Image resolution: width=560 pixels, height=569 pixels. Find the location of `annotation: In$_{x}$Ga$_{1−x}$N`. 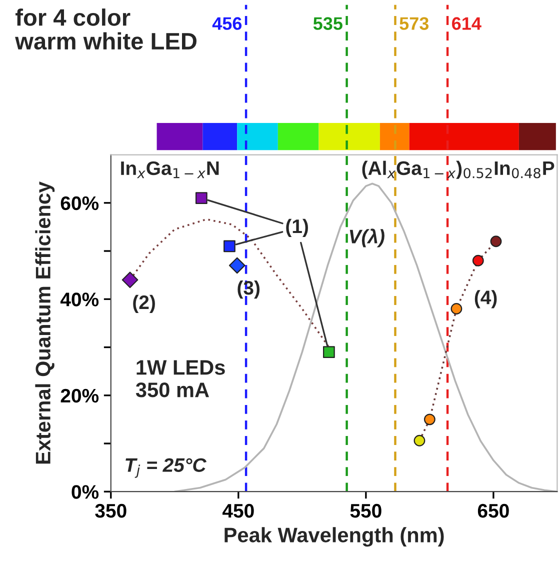

annotation: In$_{x}$Ga$_{1−x}$N is located at coordinates (170, 169).